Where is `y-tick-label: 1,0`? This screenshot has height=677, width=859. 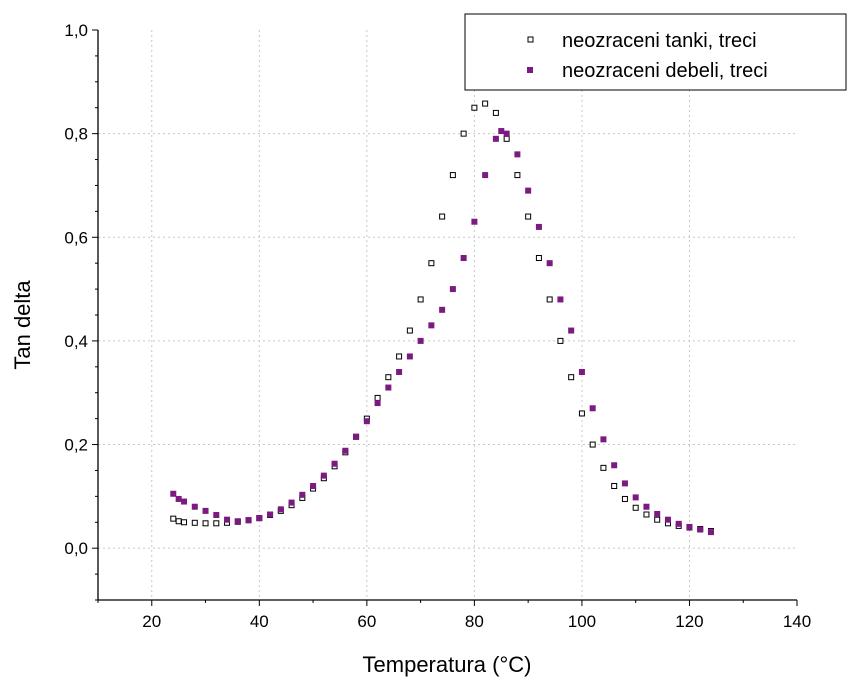 y-tick-label: 1,0 is located at coordinates (76, 30).